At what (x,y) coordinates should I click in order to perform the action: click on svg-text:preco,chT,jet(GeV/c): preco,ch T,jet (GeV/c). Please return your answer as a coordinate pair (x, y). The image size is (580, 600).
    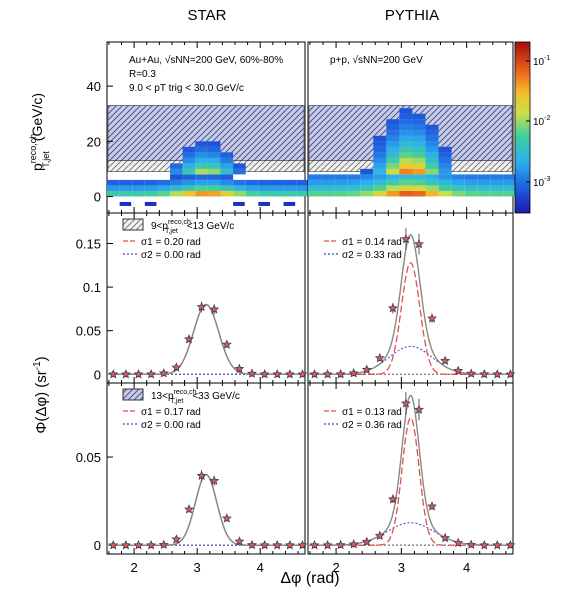
    Looking at the image, I should click on (39, 132).